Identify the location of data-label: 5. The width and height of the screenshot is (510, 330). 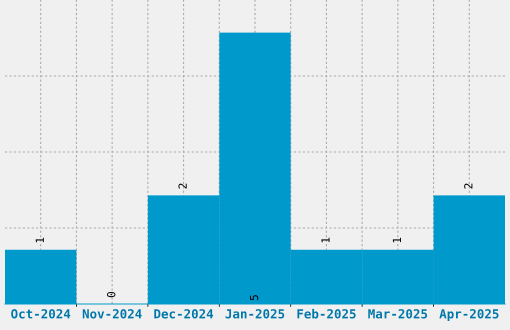
(254, 297).